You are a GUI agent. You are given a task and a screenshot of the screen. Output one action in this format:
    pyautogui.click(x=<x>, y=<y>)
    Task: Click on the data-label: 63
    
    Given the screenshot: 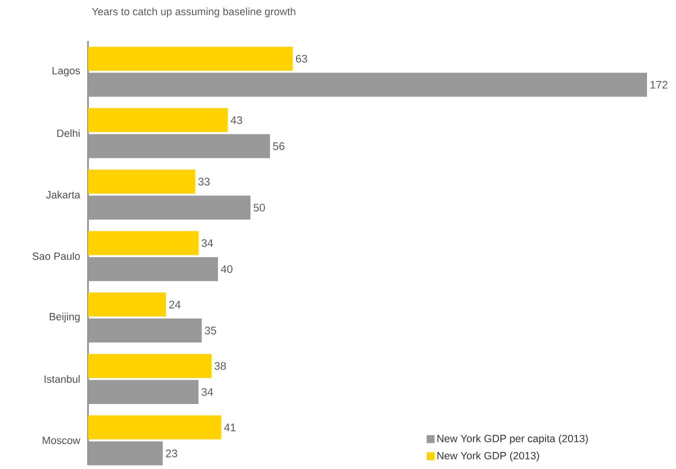 What is the action you would take?
    pyautogui.click(x=302, y=58)
    